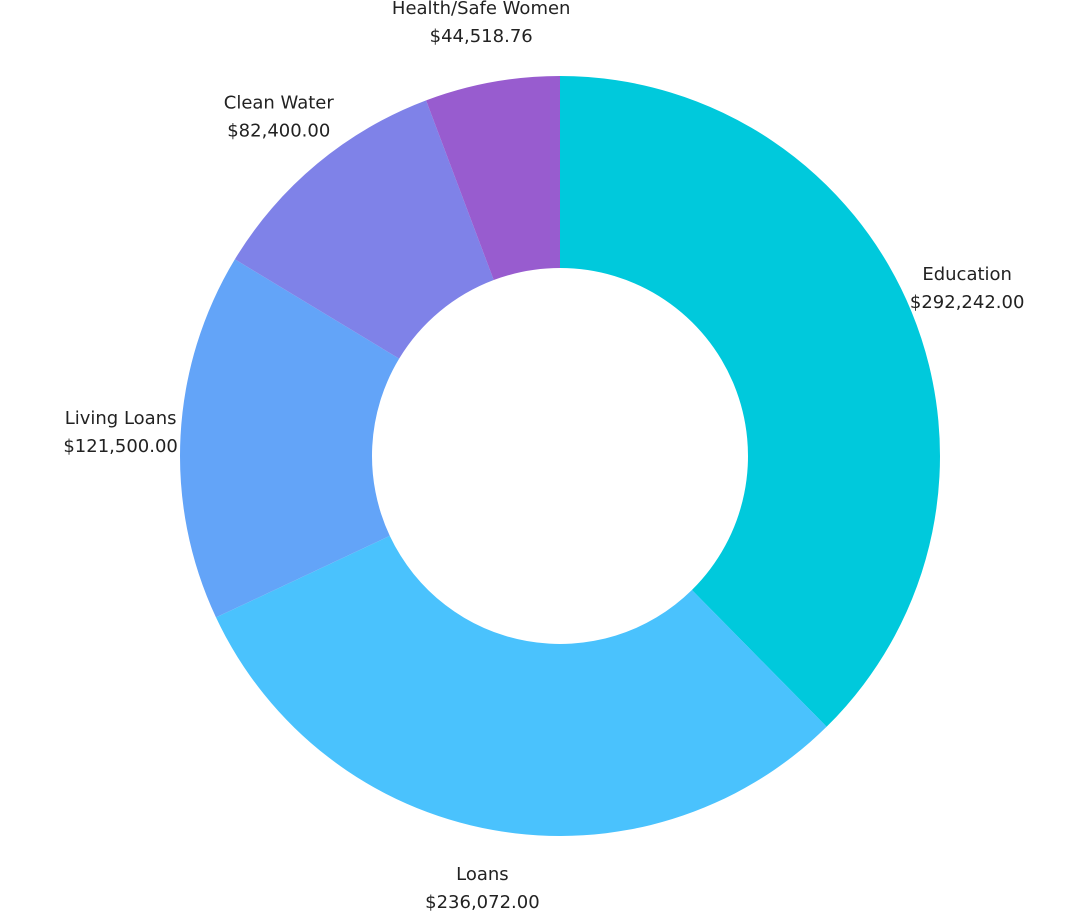  What do you see at coordinates (481, 9) in the screenshot?
I see `slice-label: Health/Safe Women` at bounding box center [481, 9].